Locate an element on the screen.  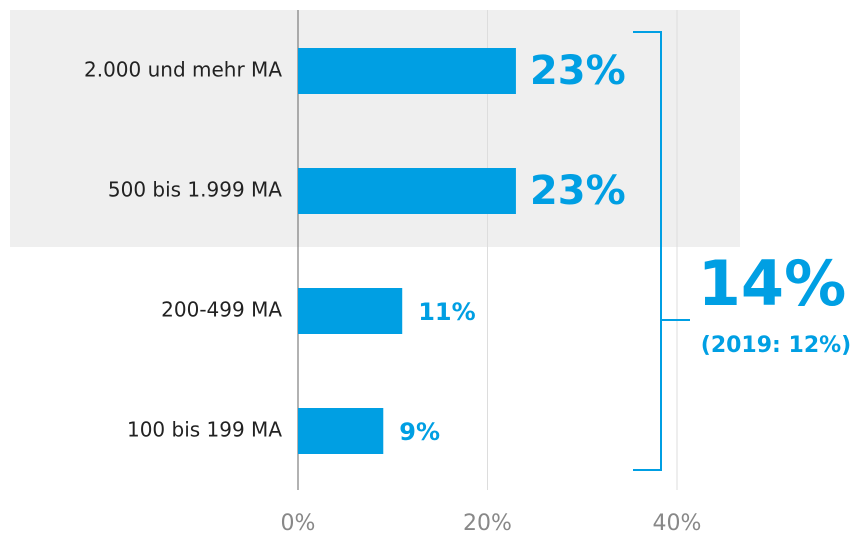
x-tick-label: 20% is located at coordinates (487, 523).